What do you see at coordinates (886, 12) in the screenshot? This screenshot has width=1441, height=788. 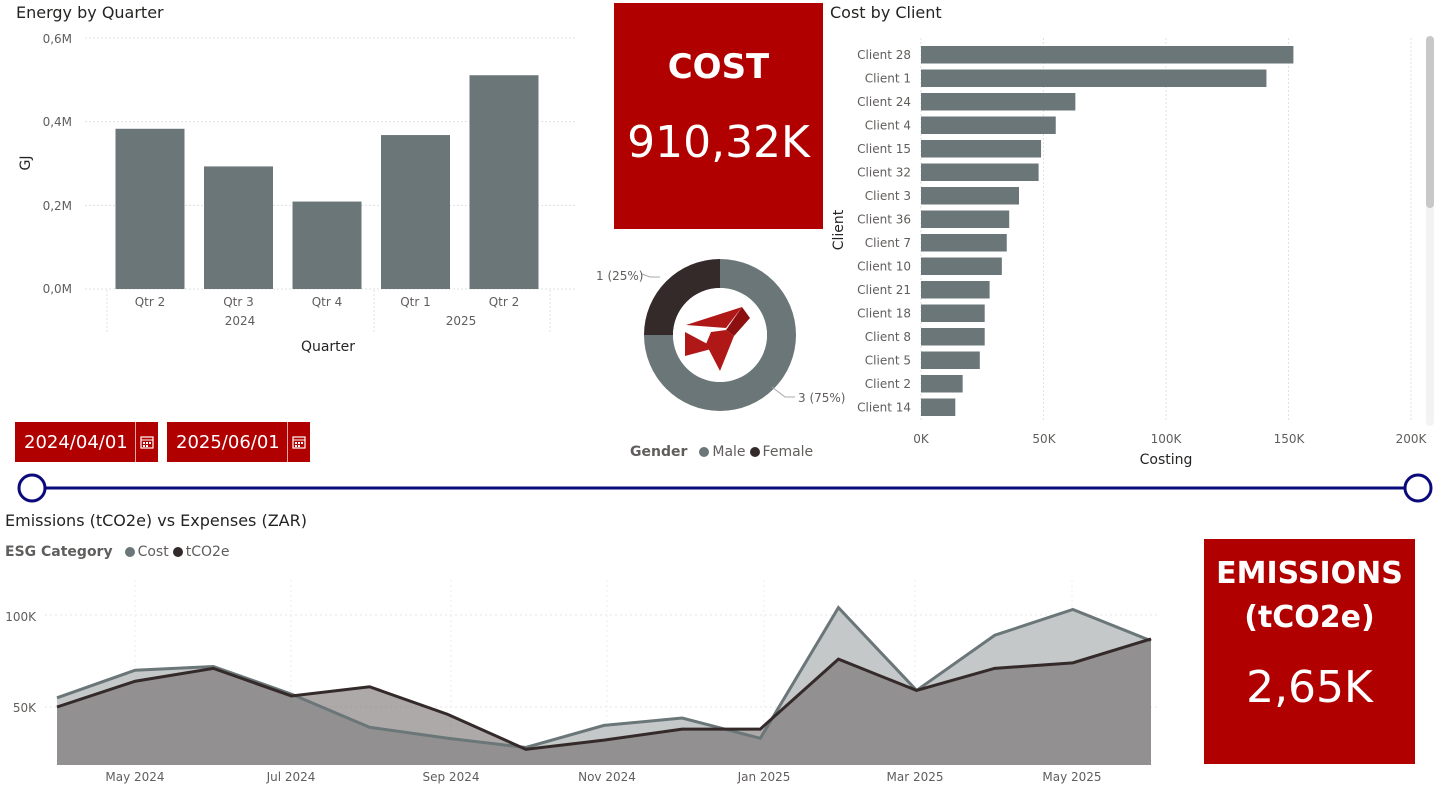 I see `client-chart-title: Cost by Client` at bounding box center [886, 12].